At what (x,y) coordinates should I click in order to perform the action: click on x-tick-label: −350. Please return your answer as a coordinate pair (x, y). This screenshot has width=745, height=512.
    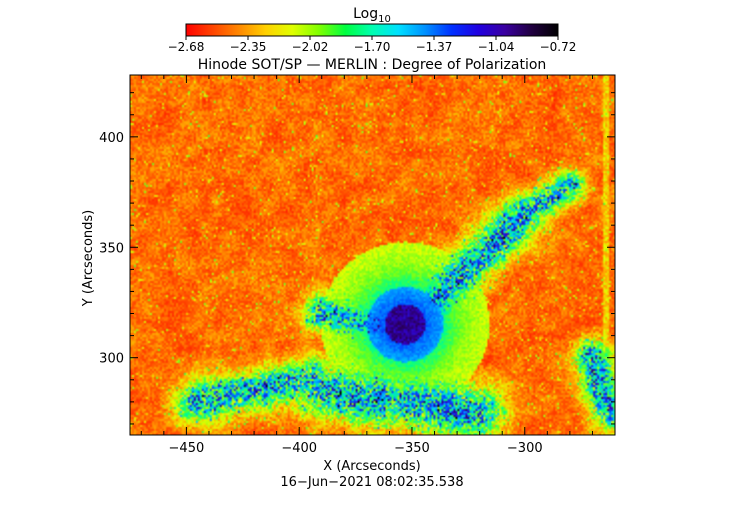
    Looking at the image, I should click on (412, 448).